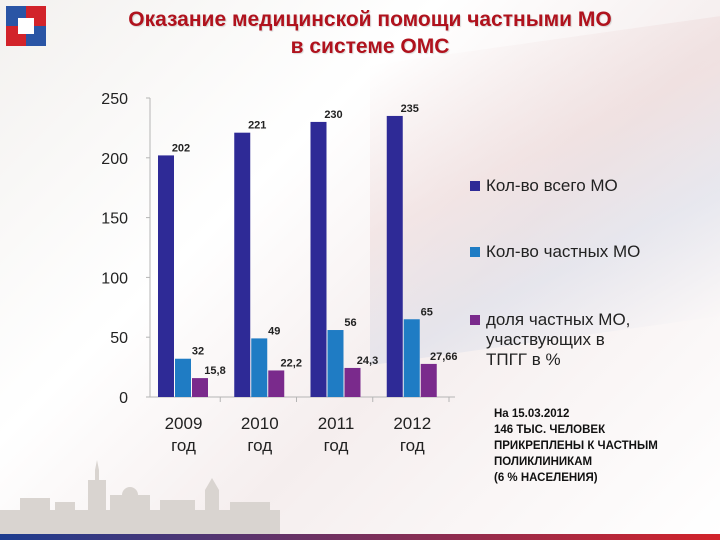 This screenshot has height=540, width=720. Describe the element at coordinates (558, 339) in the screenshot. I see `legend-label-share: доля частных МО, участвующих в ТПГГ в %` at that location.